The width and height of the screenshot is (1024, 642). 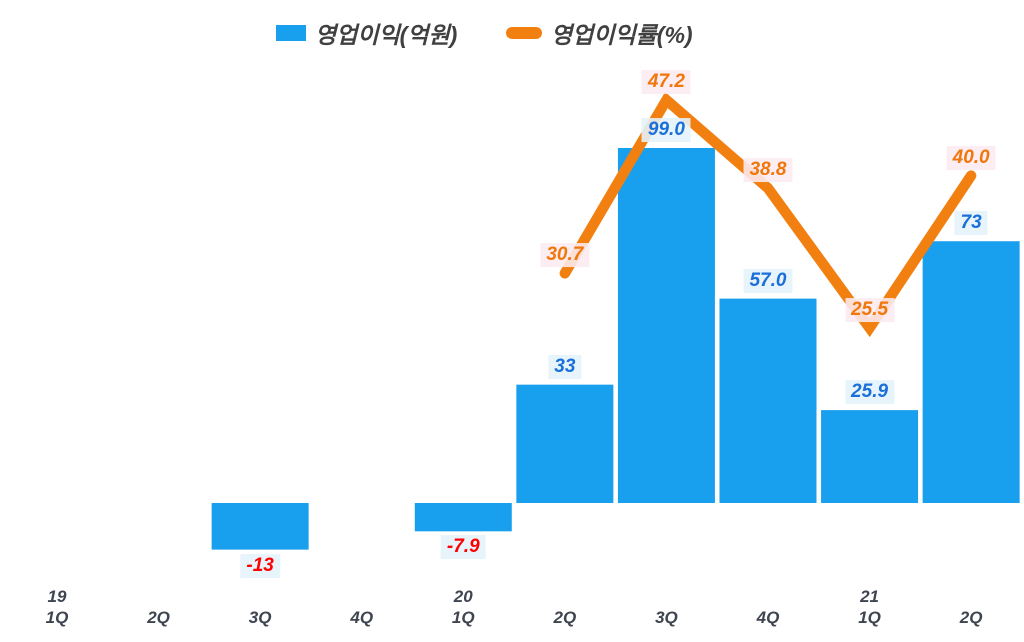 What do you see at coordinates (870, 392) in the screenshot?
I see `bar-value-label: 25.9` at bounding box center [870, 392].